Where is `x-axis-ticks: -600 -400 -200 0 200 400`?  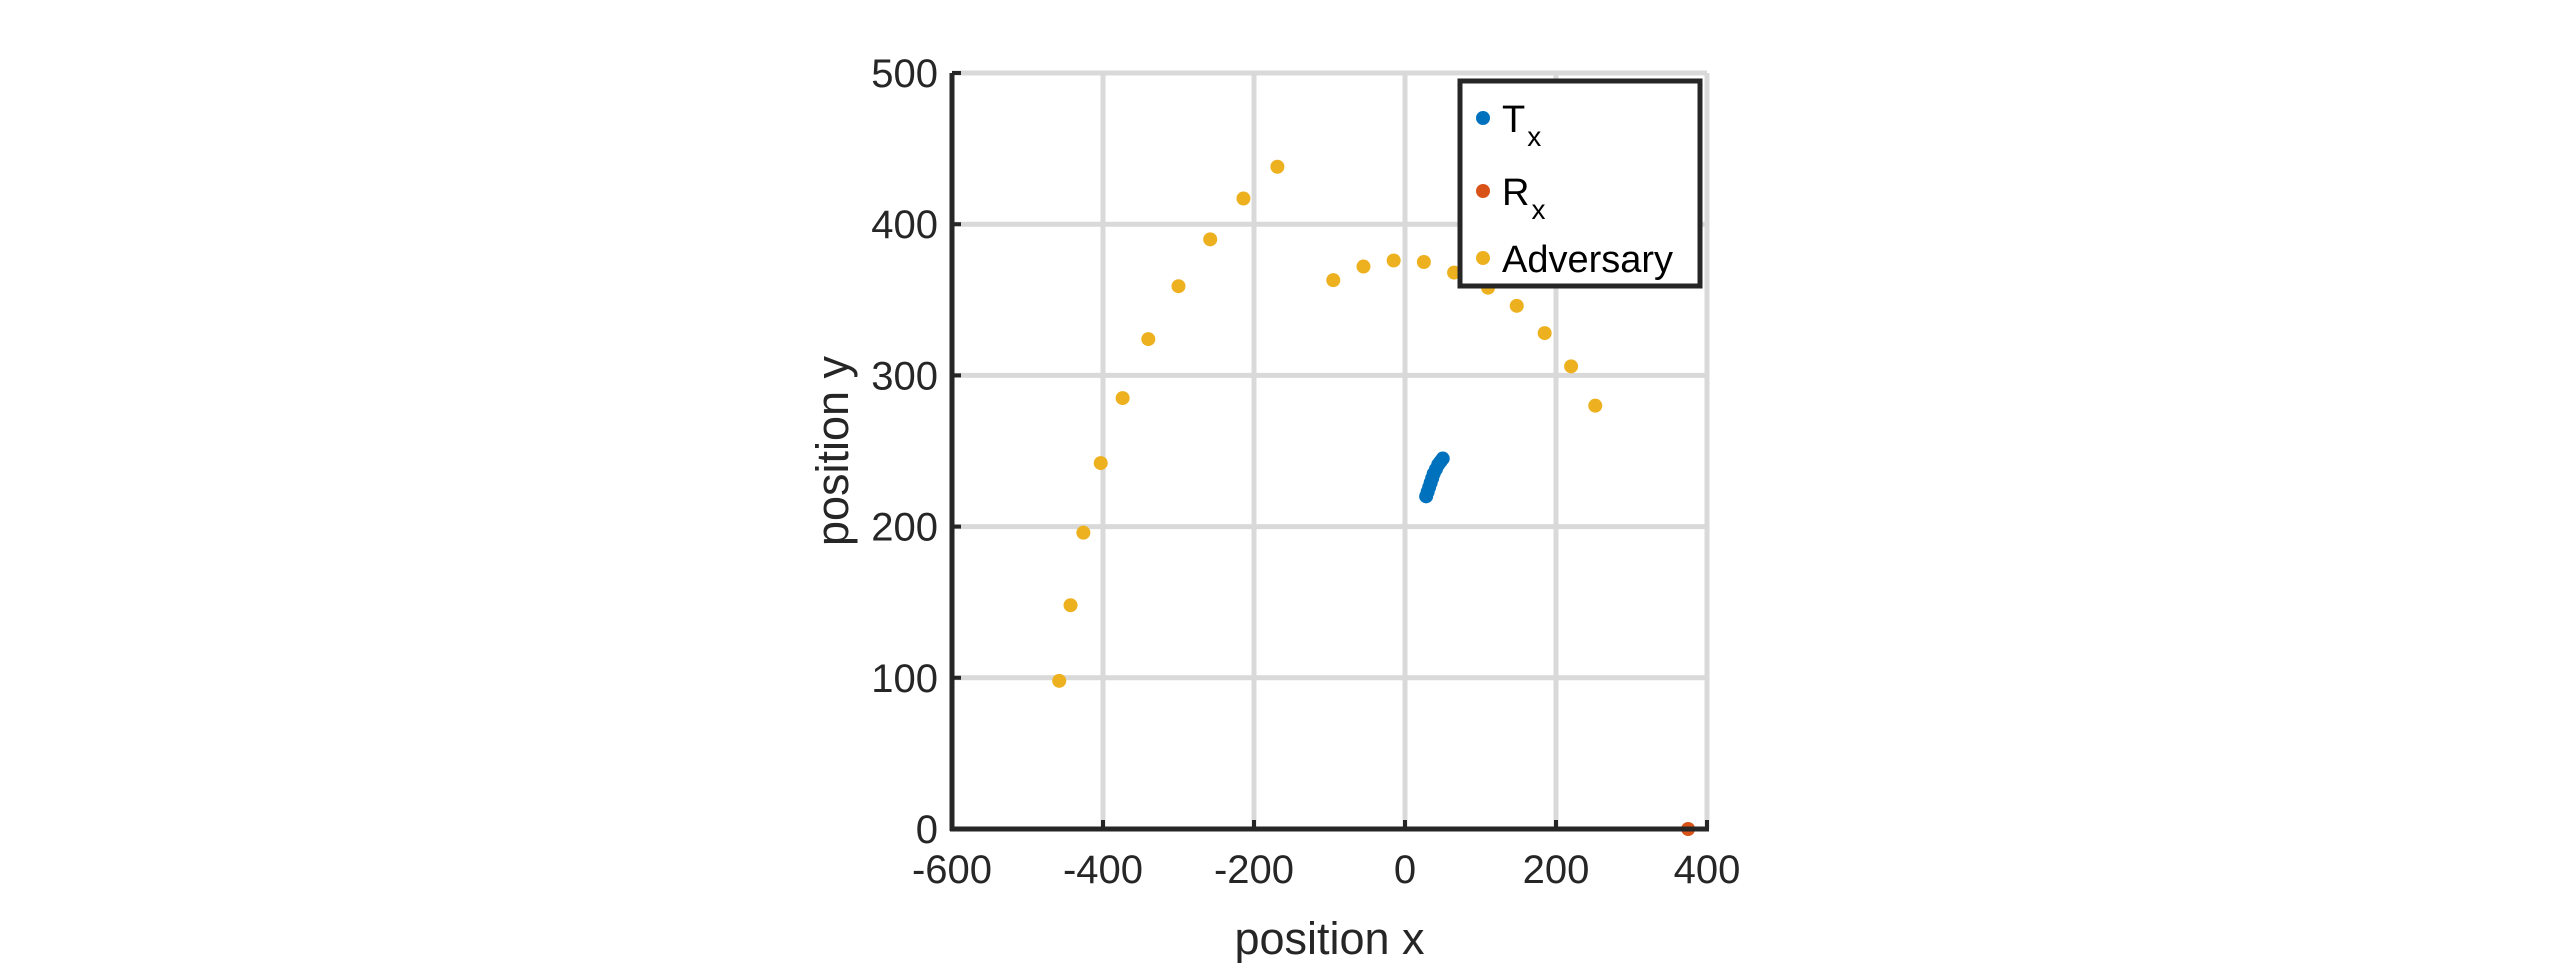
x-axis-ticks: -600 -400 -200 0 200 400 is located at coordinates (1326, 856).